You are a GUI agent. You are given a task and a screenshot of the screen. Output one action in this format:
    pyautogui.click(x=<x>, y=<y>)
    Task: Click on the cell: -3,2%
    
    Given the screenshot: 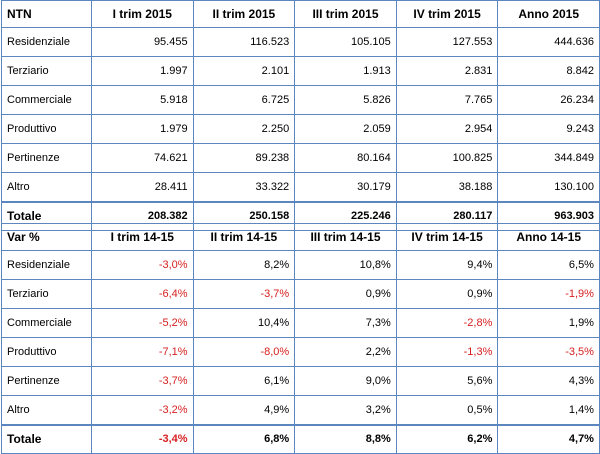 What is the action you would take?
    pyautogui.click(x=142, y=410)
    